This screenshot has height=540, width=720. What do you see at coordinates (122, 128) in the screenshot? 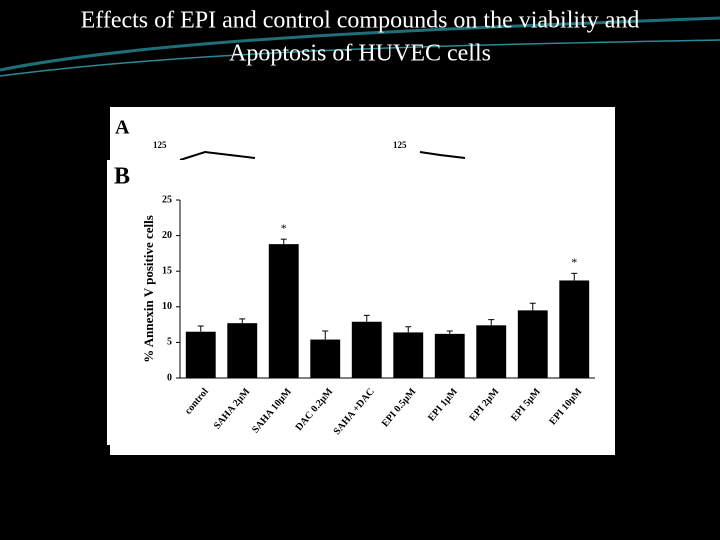
I see `panel-label: A` at bounding box center [122, 128].